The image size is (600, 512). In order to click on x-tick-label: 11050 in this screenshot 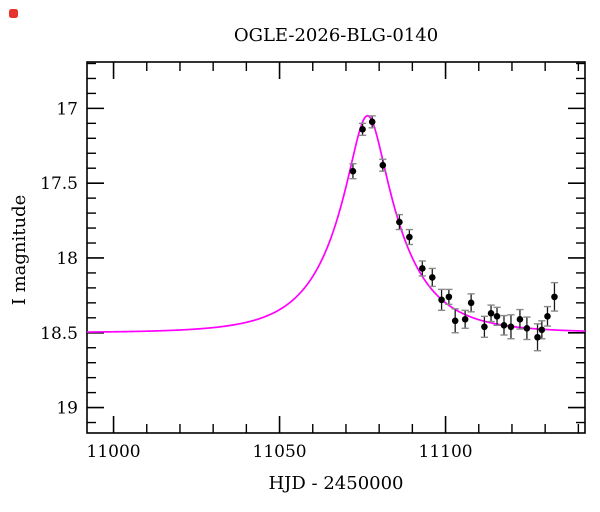, I will do `click(280, 452)`.